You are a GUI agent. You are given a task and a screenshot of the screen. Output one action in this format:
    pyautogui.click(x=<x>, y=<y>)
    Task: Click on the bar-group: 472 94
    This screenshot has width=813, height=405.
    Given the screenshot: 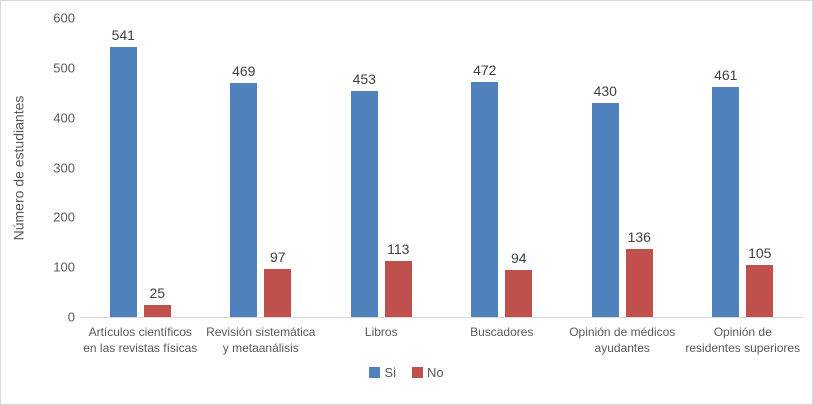 What is the action you would take?
    pyautogui.click(x=502, y=167)
    